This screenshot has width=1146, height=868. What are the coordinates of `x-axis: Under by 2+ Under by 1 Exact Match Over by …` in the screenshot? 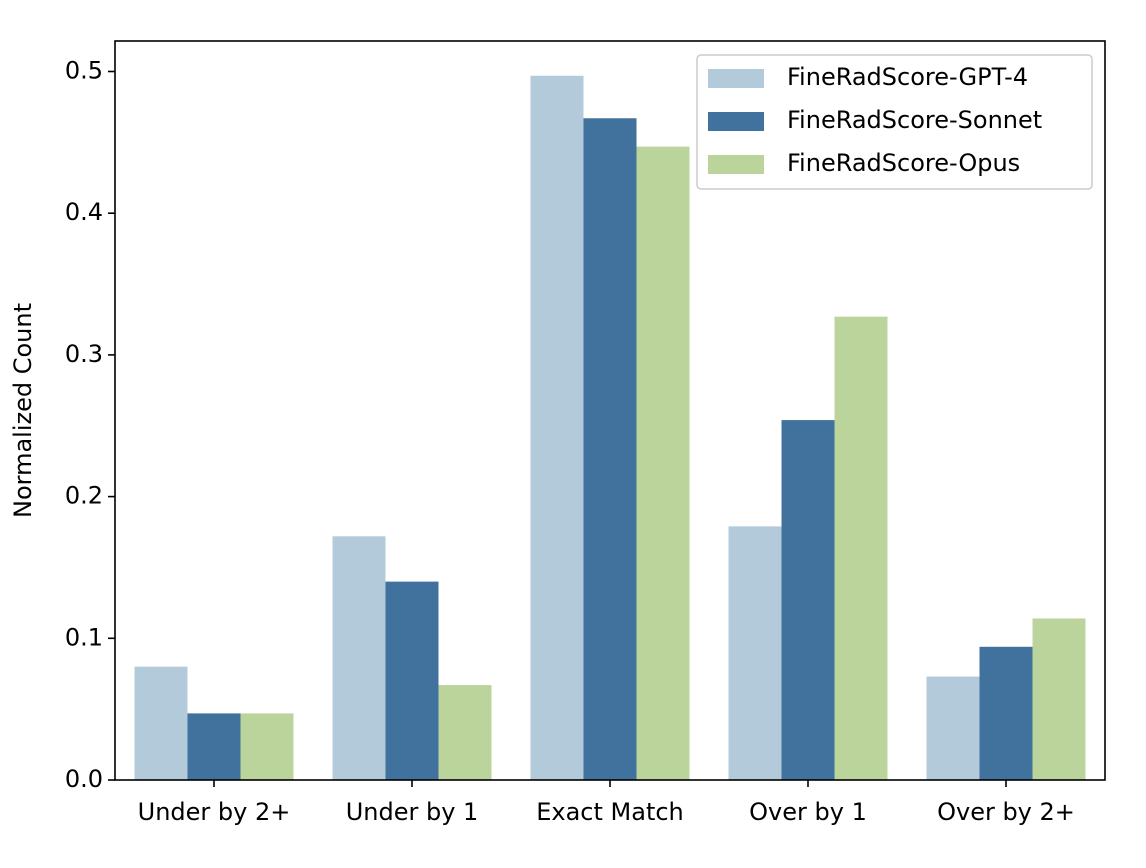 It's located at (606, 803).